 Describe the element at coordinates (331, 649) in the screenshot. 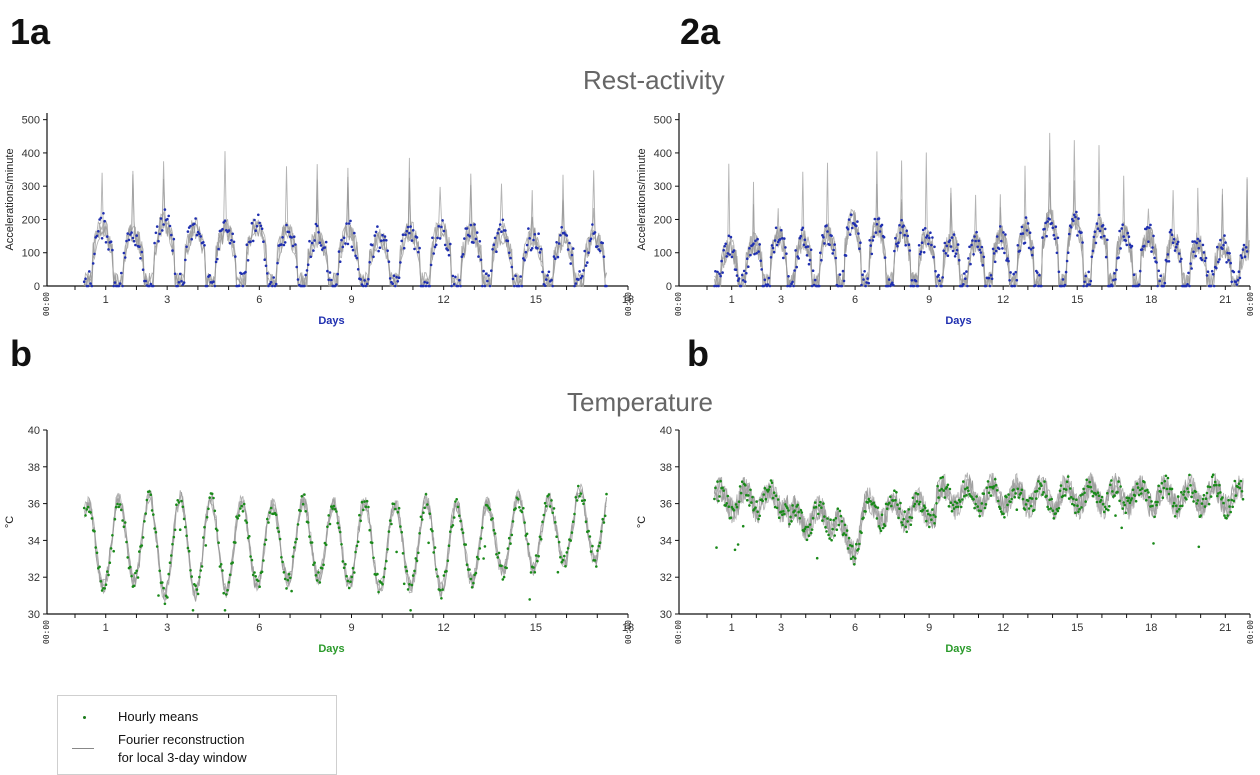

I see `x-axis-title: Days` at that location.